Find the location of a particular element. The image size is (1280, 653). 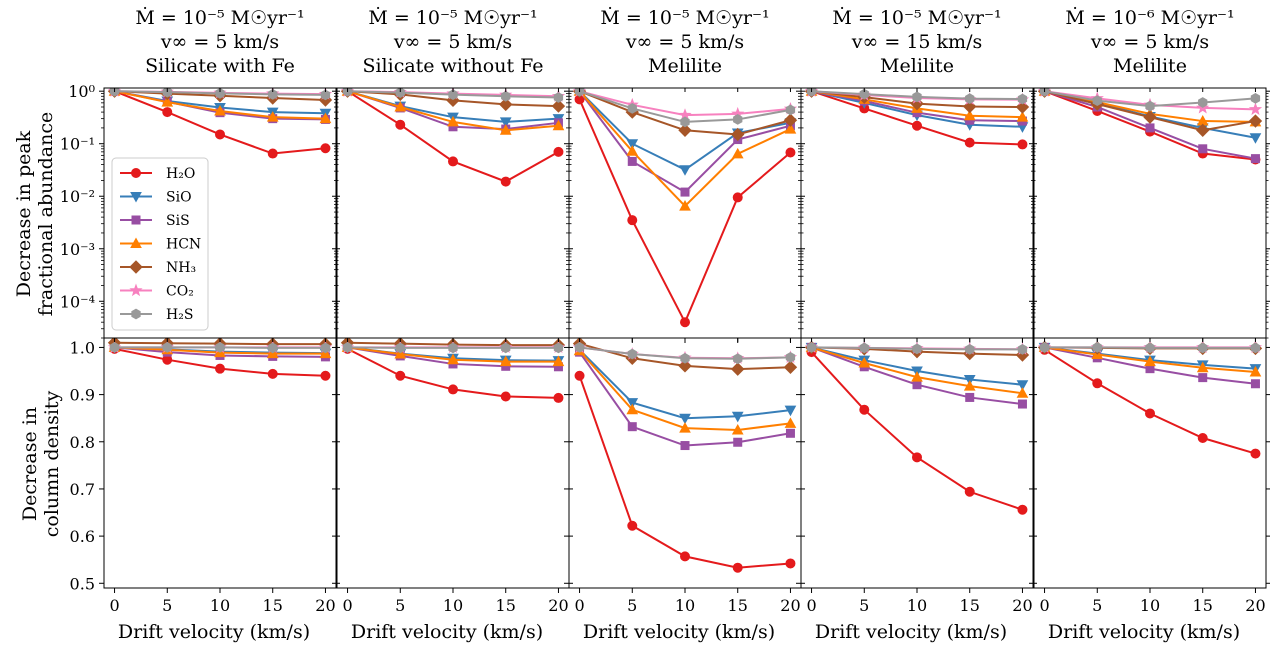

panel-title-line: v∞ = 15 km/s is located at coordinates (916, 42).